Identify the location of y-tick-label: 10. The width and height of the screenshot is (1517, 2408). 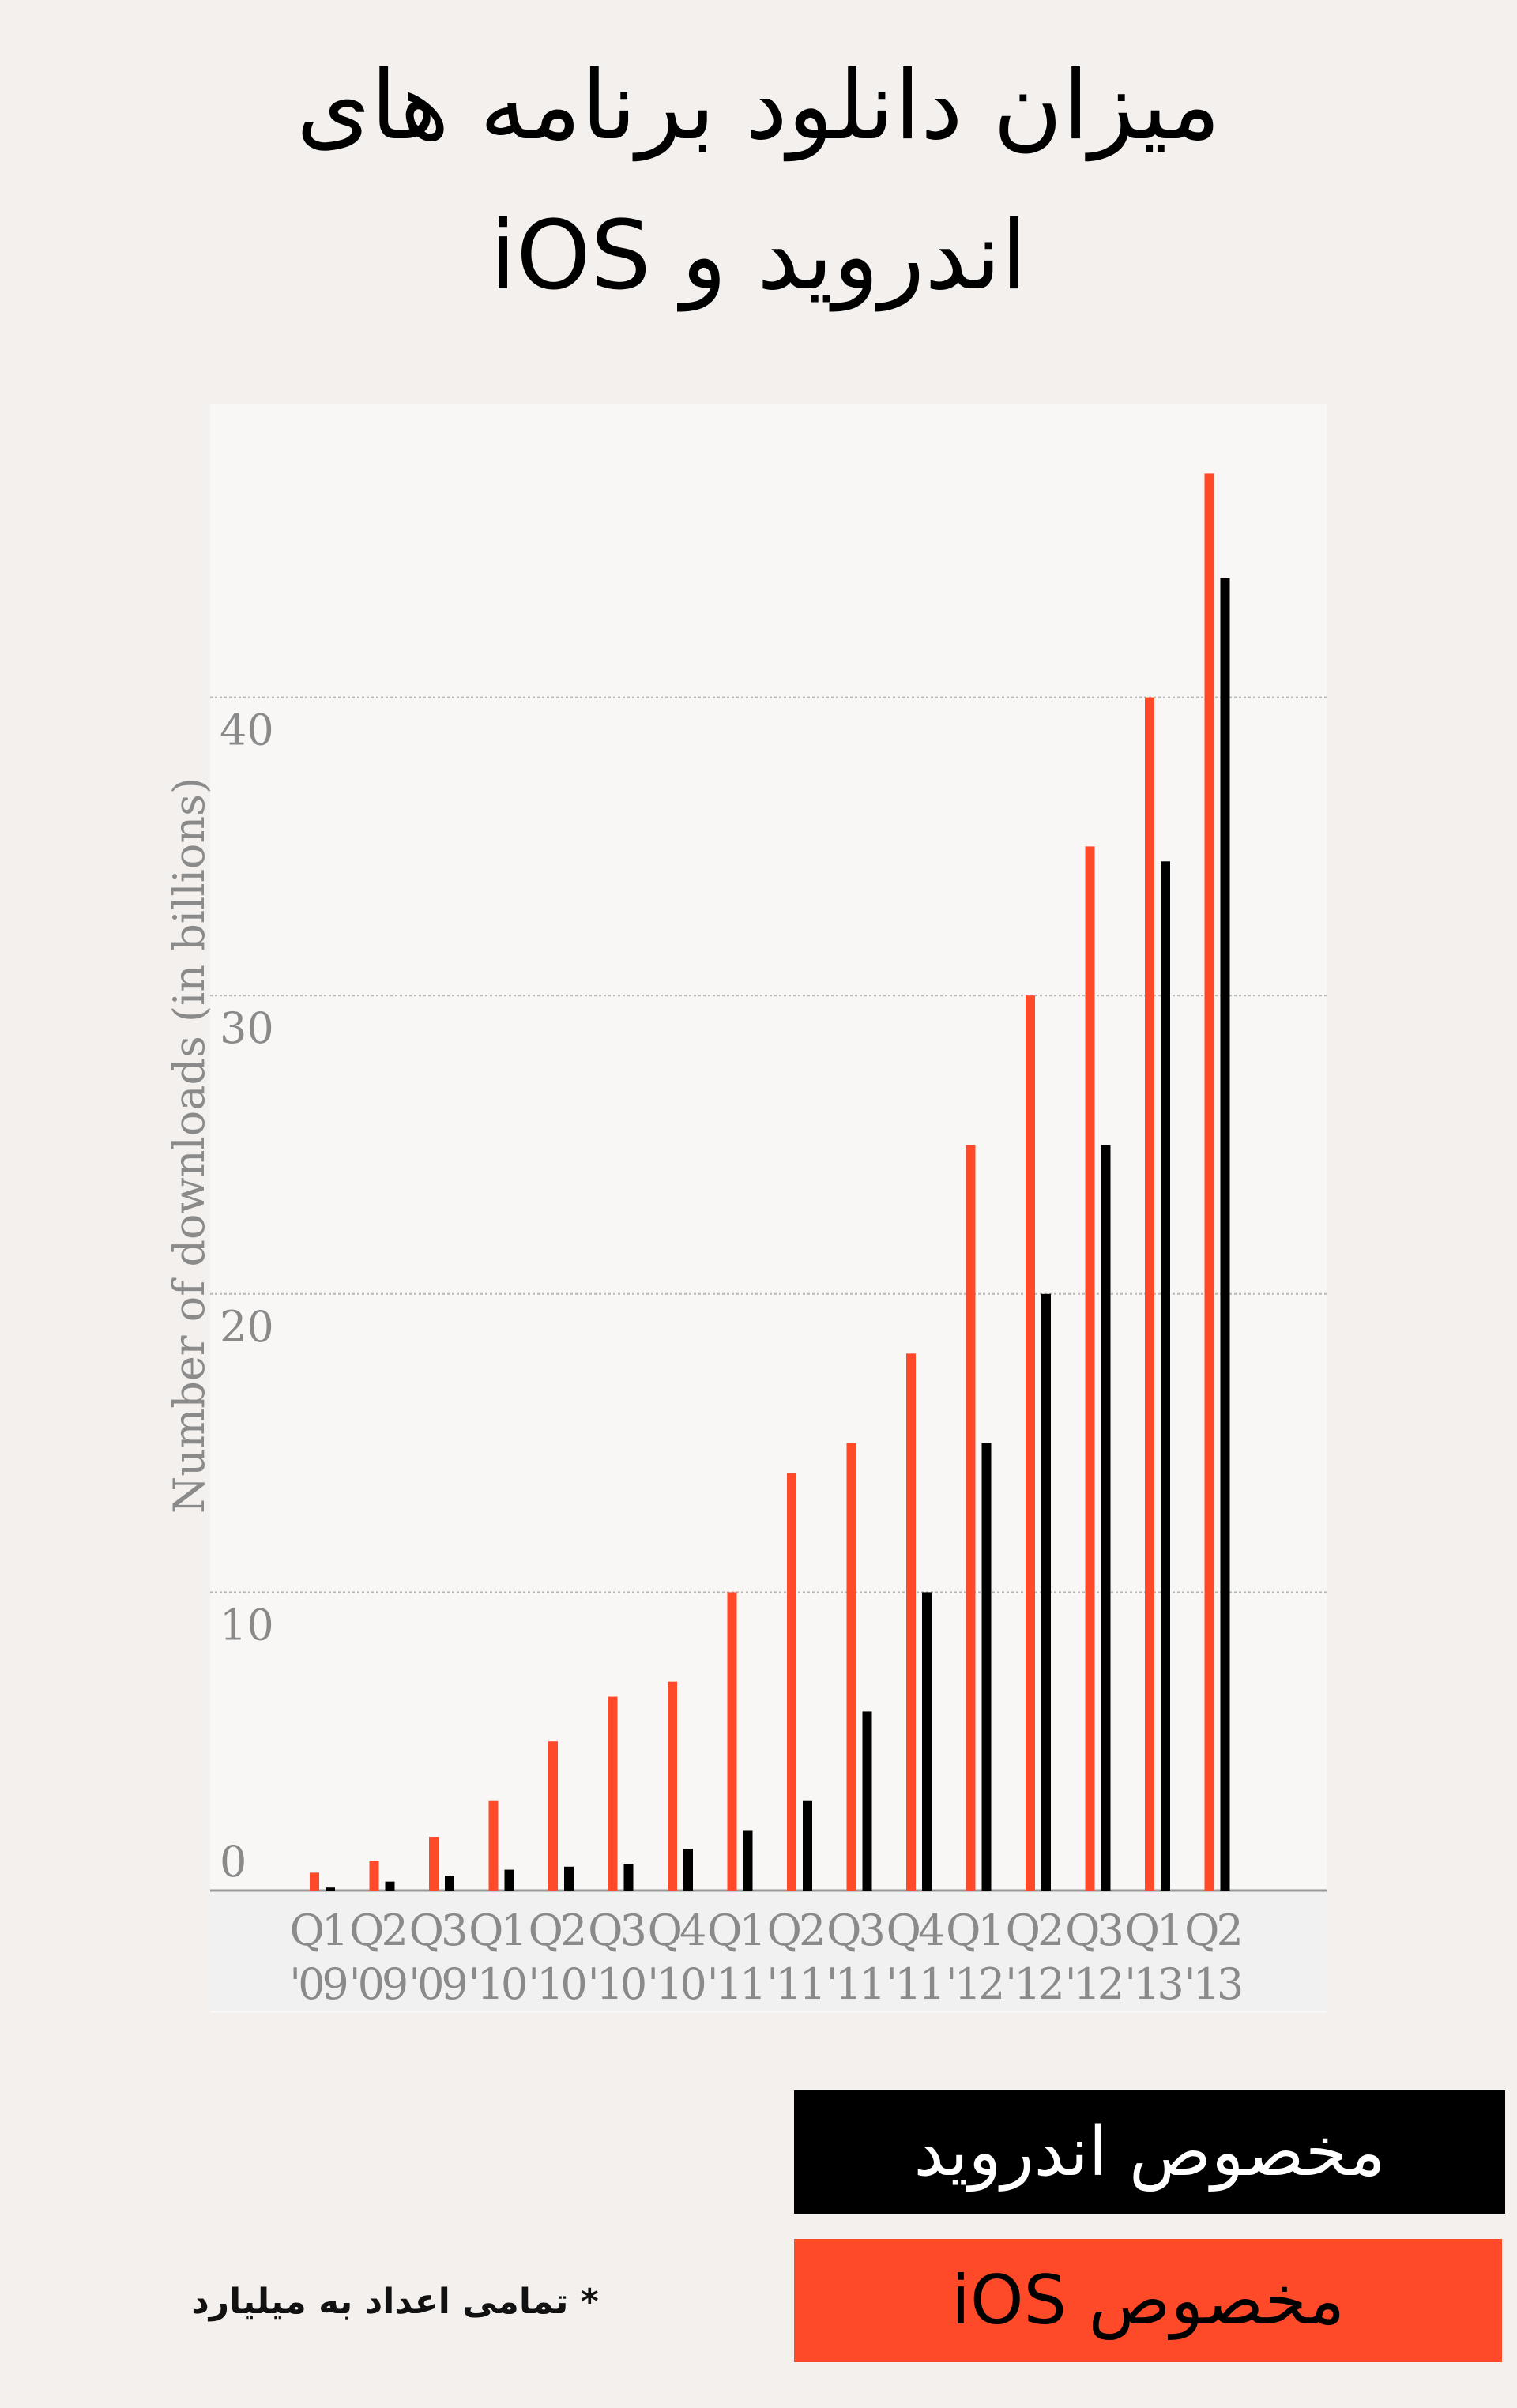
(247, 1625).